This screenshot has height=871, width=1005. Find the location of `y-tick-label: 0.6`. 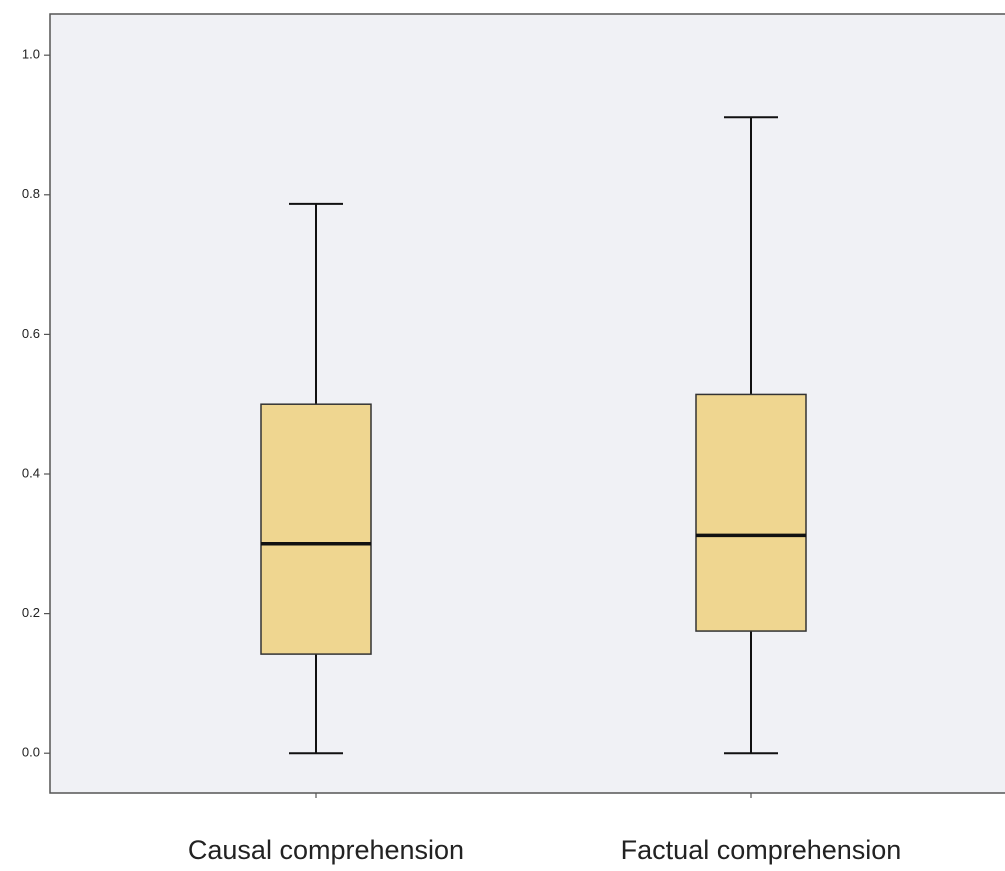

y-tick-label: 0.6 is located at coordinates (31, 333).